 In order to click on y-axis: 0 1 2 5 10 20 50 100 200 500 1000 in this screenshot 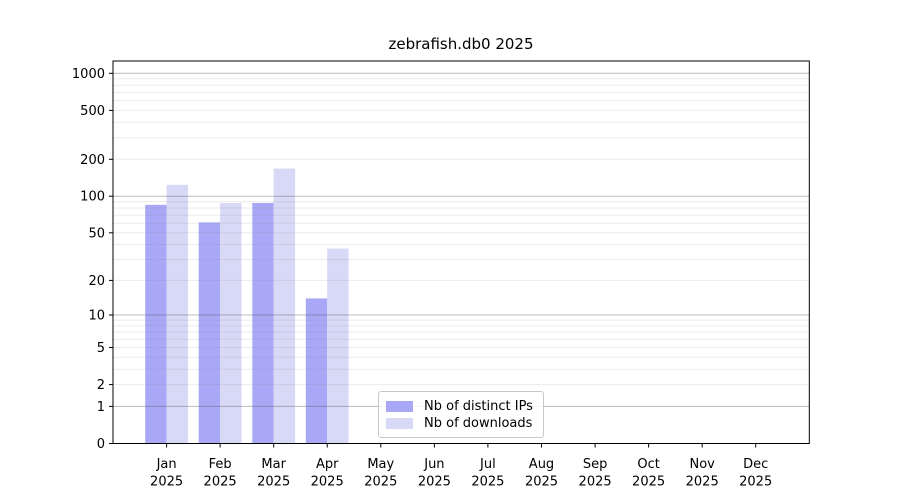, I will do `click(92, 259)`.